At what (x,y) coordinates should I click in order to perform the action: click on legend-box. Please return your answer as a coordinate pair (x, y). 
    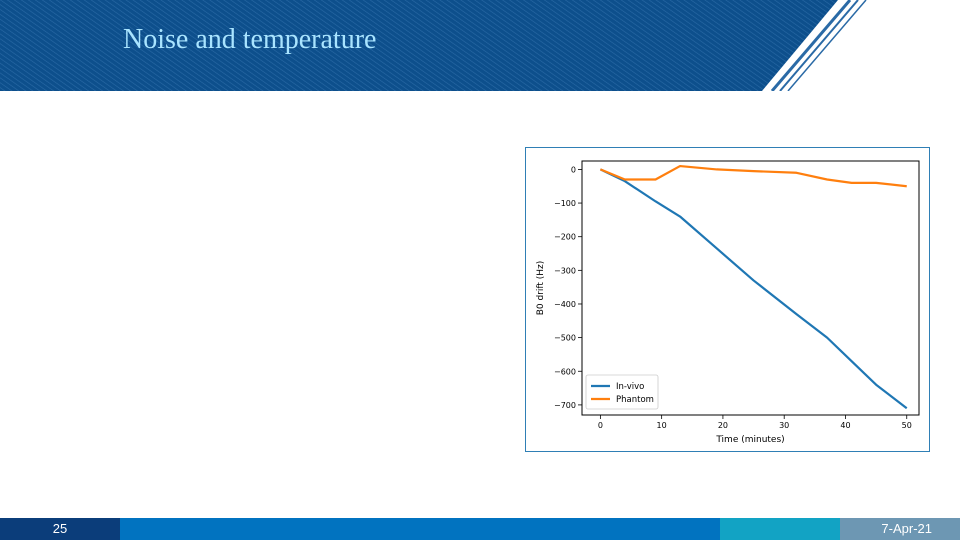
    Looking at the image, I should click on (622, 392).